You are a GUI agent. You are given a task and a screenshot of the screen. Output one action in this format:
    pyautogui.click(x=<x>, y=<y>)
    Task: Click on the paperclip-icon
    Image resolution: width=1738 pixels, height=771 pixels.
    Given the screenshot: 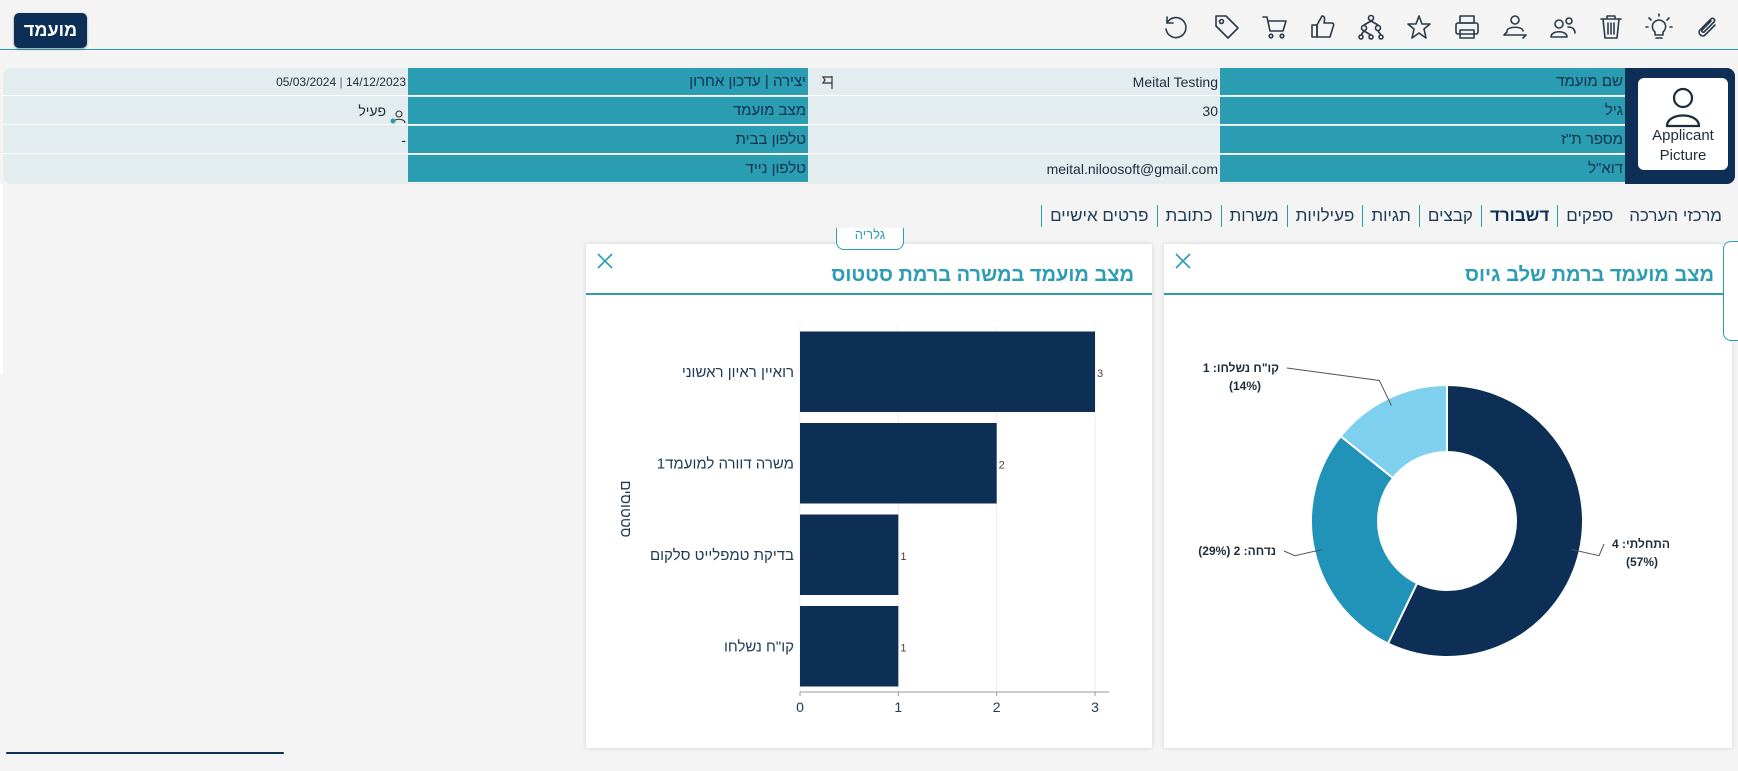 What is the action you would take?
    pyautogui.click(x=1707, y=27)
    